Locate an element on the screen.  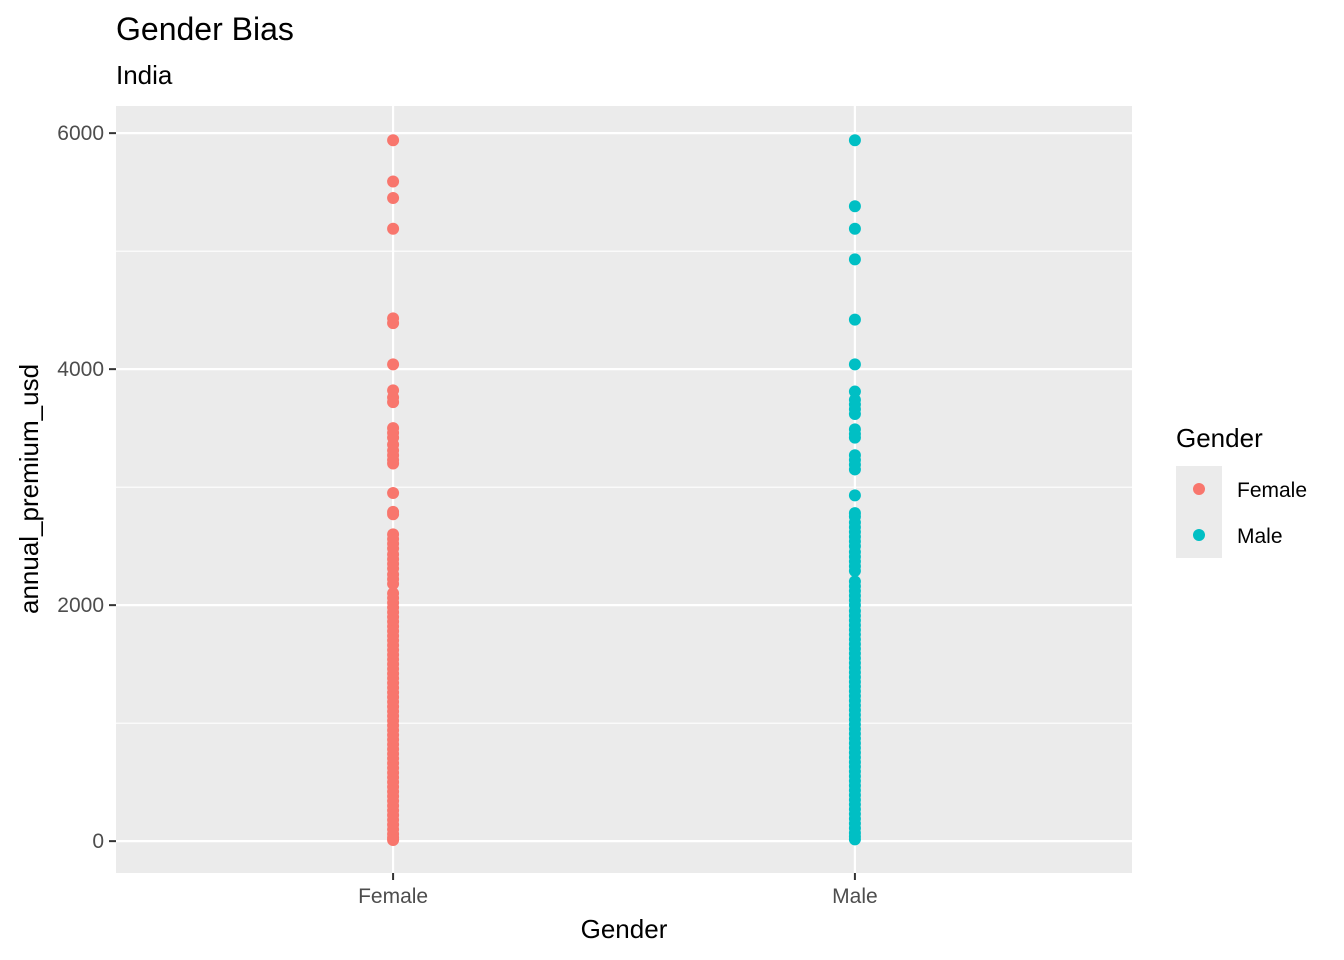
legend-key-male-icon is located at coordinates (1199, 535).